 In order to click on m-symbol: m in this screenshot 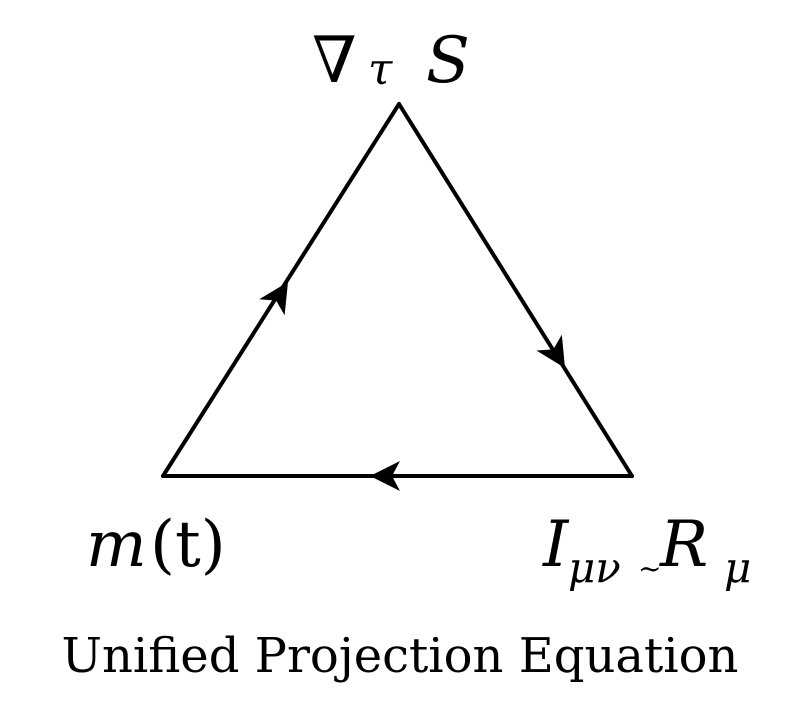, I will do `click(116, 545)`.